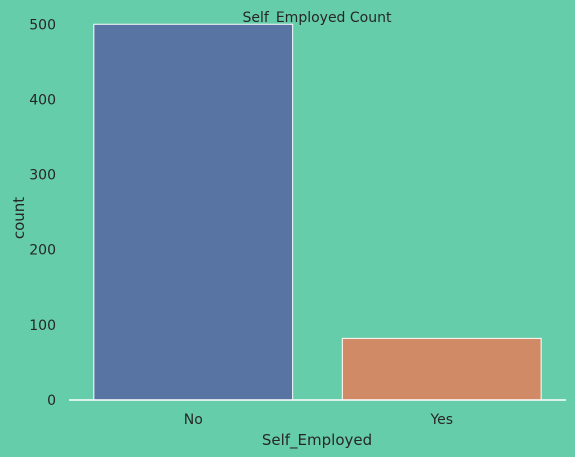 Image resolution: width=575 pixels, height=457 pixels. What do you see at coordinates (317, 18) in the screenshot?
I see `chart-title: Self_Employed Count` at bounding box center [317, 18].